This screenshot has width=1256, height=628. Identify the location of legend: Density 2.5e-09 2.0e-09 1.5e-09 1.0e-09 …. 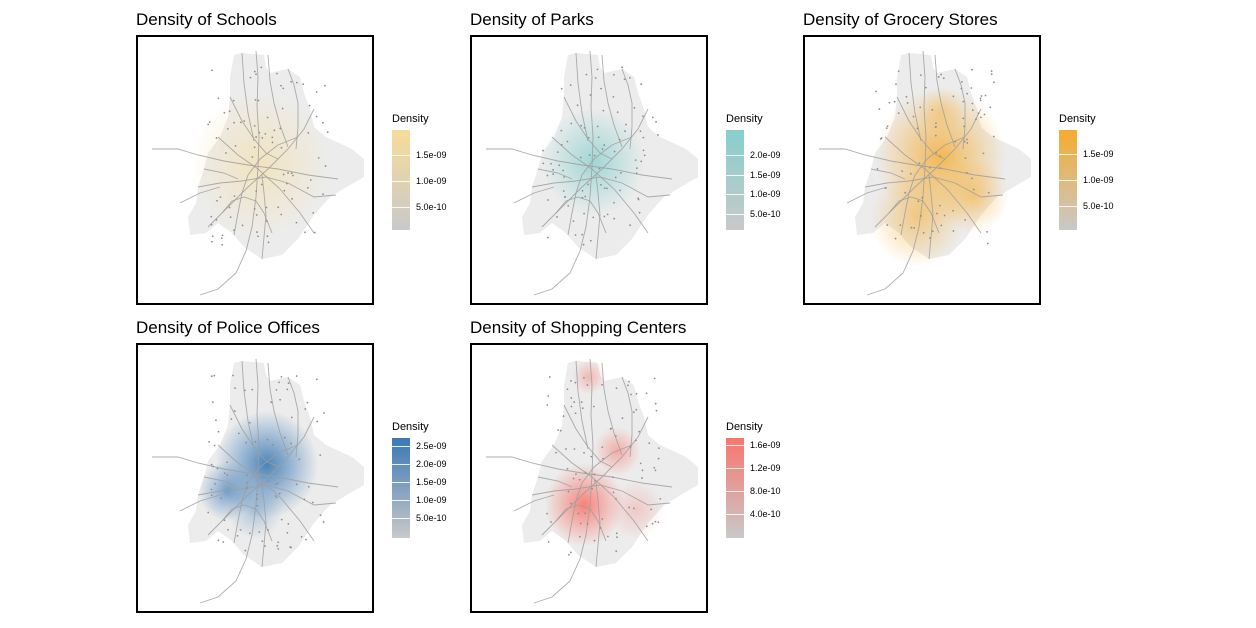
(419, 479).